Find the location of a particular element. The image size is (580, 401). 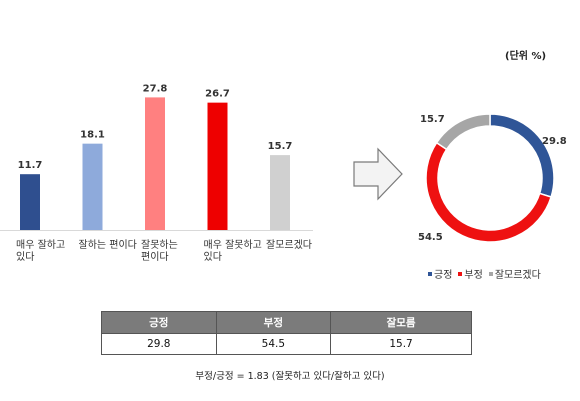

unit-label: (단위 %) is located at coordinates (526, 56).